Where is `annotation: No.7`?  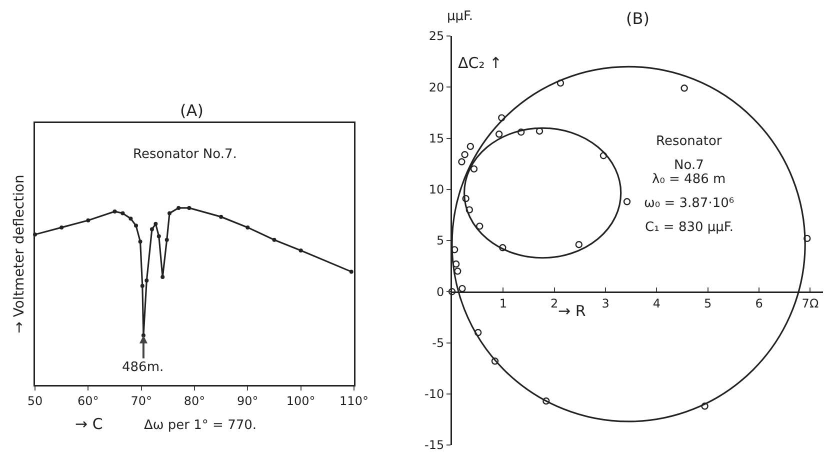
annotation: No.7 is located at coordinates (689, 165).